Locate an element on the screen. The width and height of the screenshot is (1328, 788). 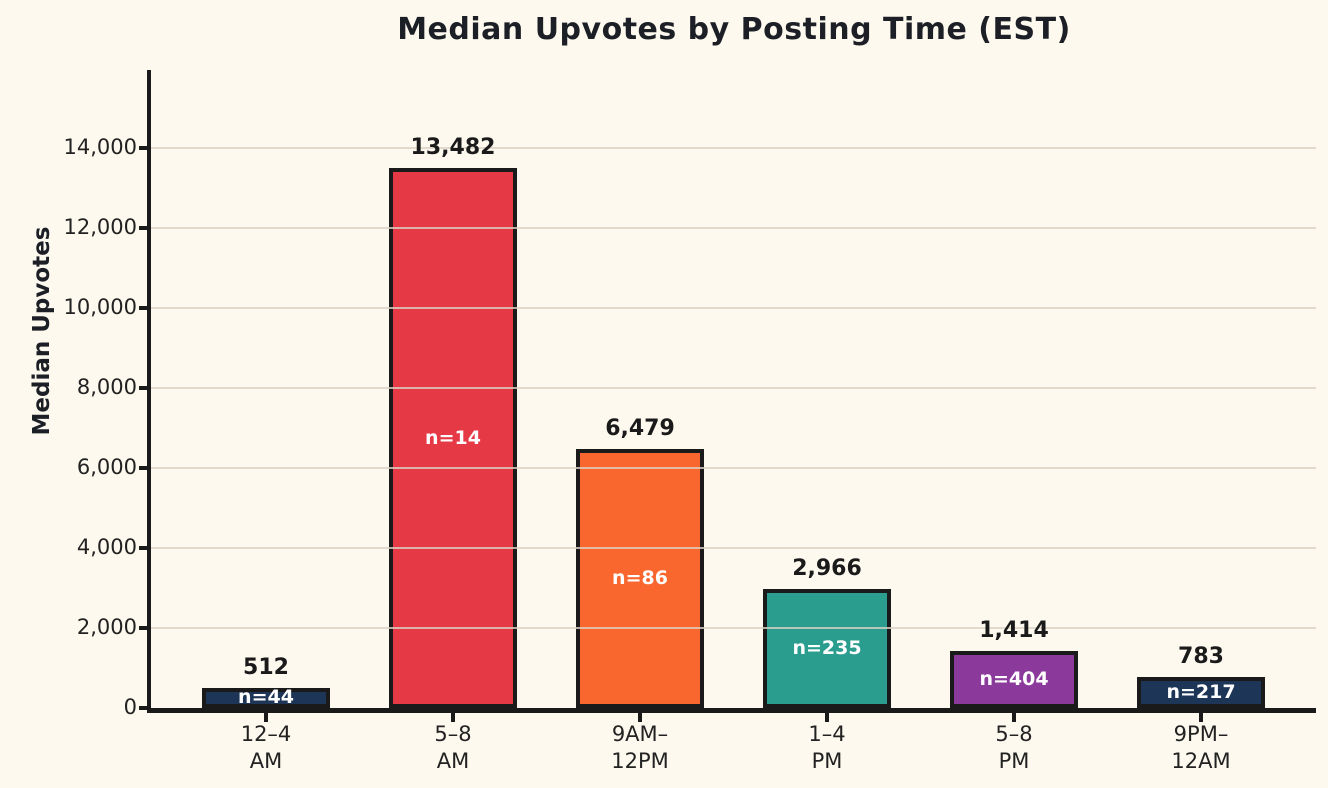
y-tick-label: 6,000 is located at coordinates (106, 466).